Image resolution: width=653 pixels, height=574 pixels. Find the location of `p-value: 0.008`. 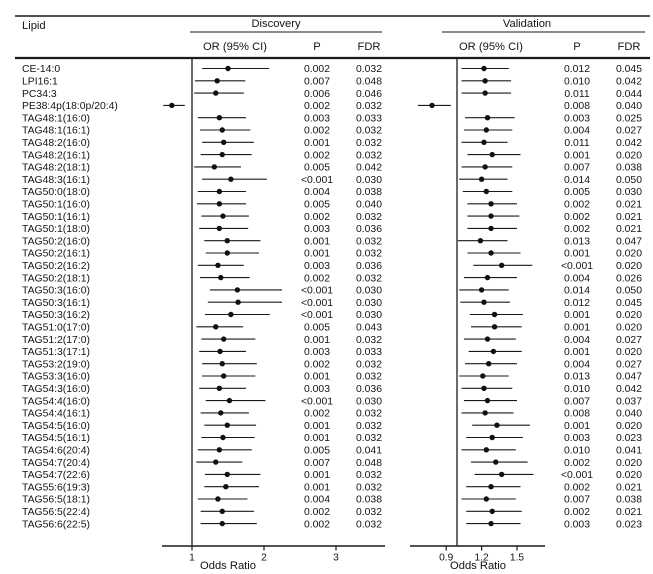

p-value: 0.008 is located at coordinates (577, 106).